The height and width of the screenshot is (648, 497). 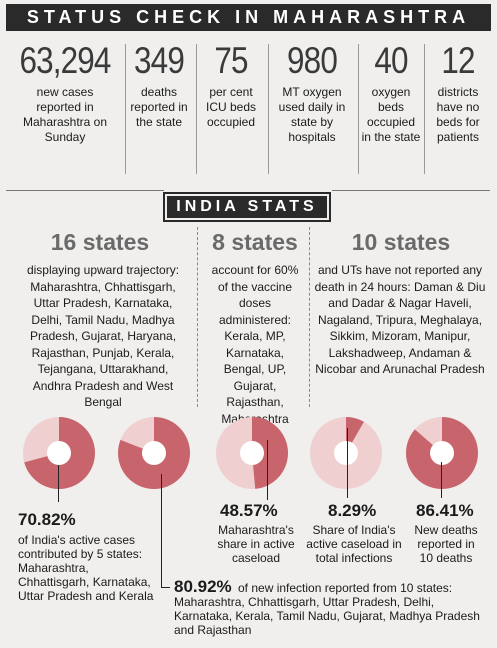 What do you see at coordinates (446, 544) in the screenshot?
I see `caption-86: New deaths reported in 10 deaths` at bounding box center [446, 544].